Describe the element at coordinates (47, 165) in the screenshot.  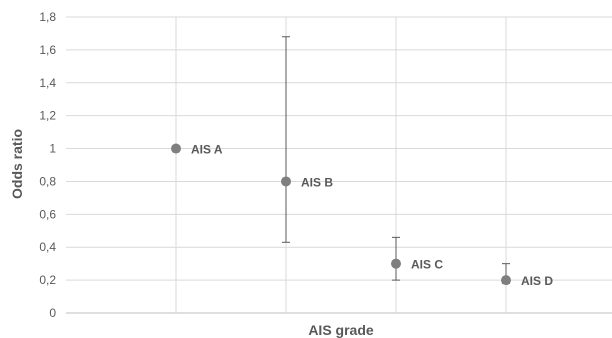
I see `y-axis-ticks: 0 0,2 0,4 0,6 0,8 1 1,2 1,4 1,6 1,8` at that location.